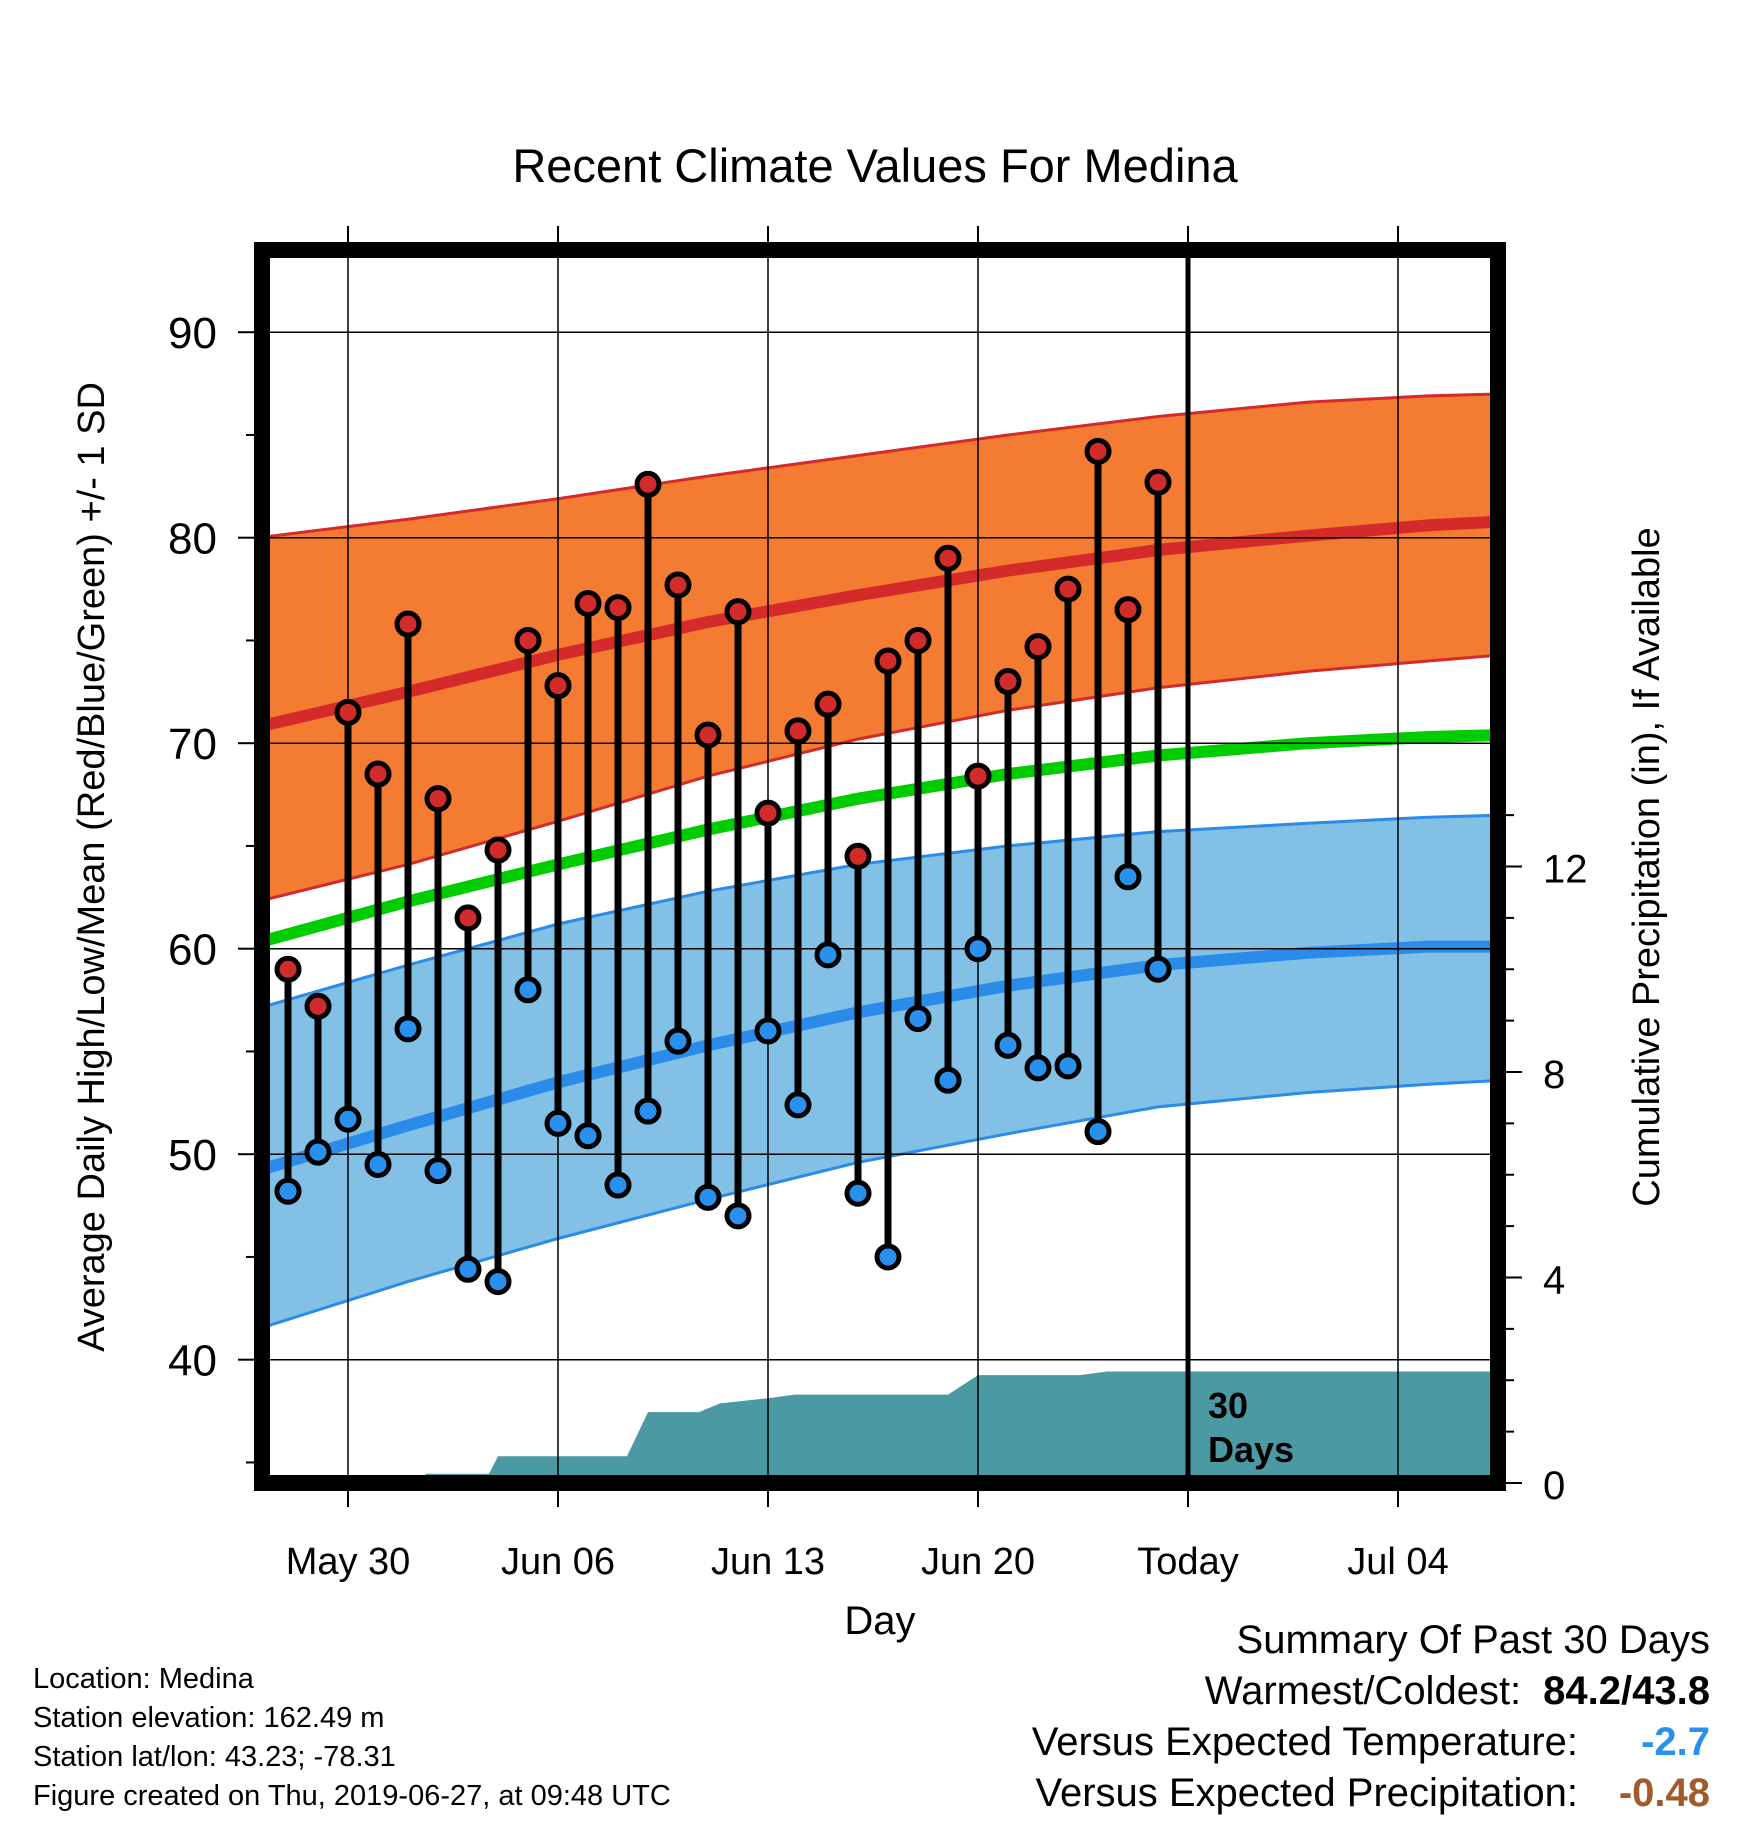 Image resolution: width=1748 pixels, height=1828 pixels. I want to click on y-tick-label: 60, so click(192, 950).